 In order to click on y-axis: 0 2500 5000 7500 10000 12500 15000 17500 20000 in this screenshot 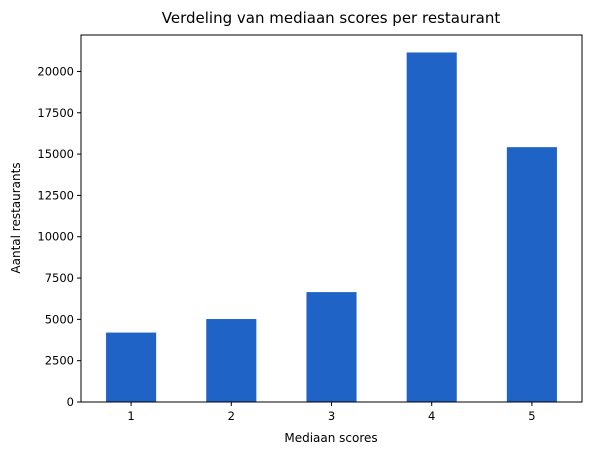, I will do `click(59, 236)`.